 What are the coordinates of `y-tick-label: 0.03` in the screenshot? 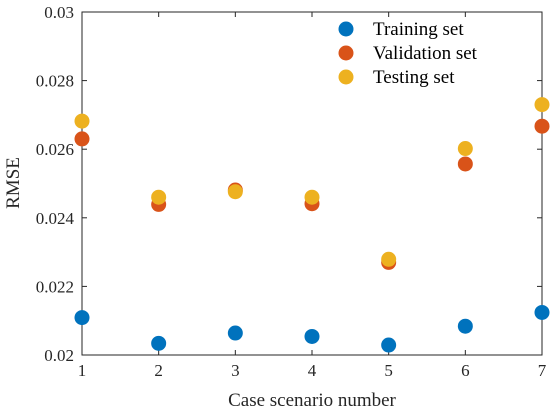 It's located at (59, 12).